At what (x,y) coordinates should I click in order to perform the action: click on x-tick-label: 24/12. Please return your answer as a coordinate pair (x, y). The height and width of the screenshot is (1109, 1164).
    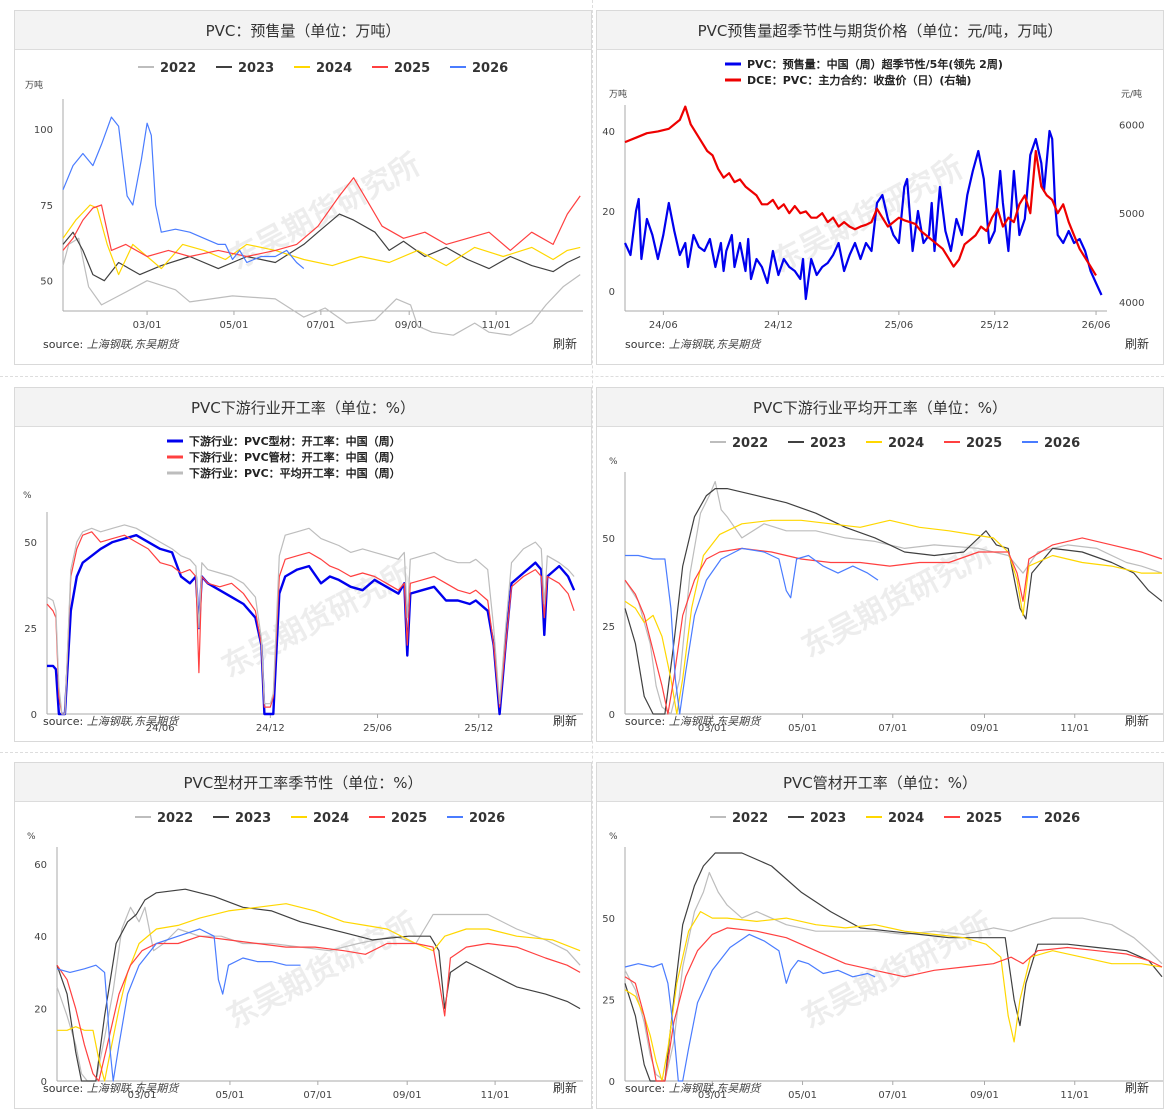
    Looking at the image, I should click on (270, 728).